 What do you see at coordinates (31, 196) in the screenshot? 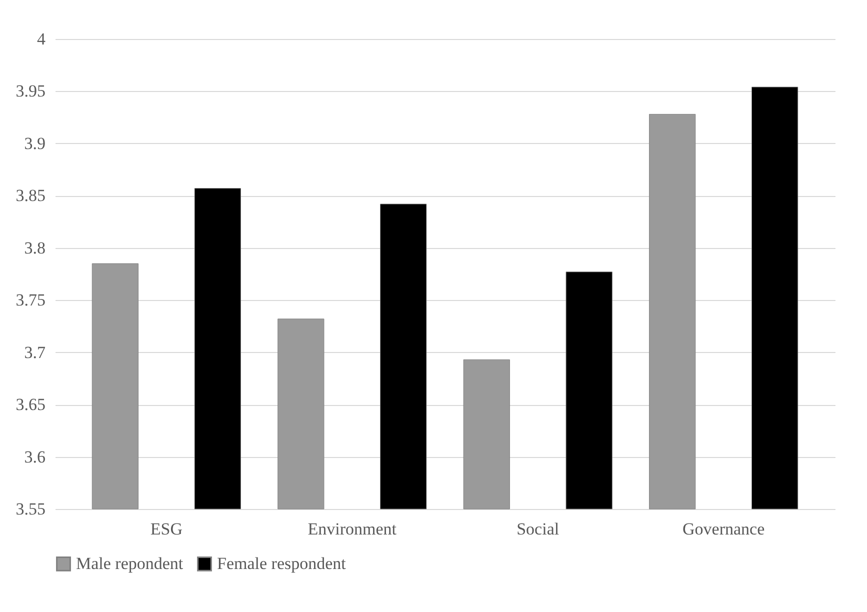
I see `y-tick-label: 3.85` at bounding box center [31, 196].